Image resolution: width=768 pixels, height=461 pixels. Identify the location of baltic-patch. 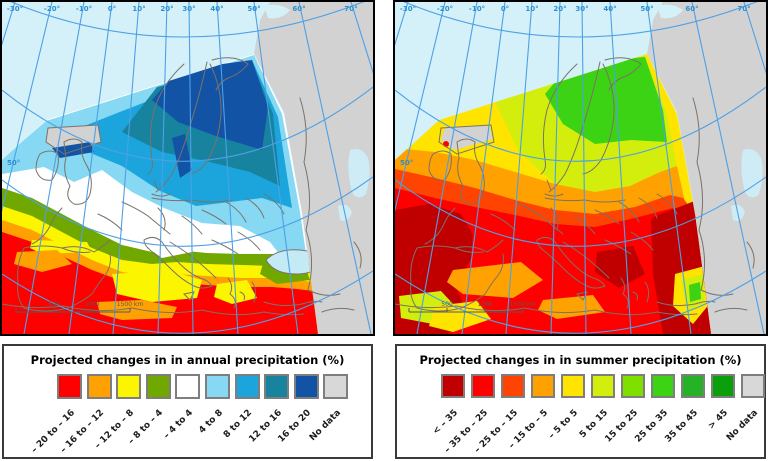
(182, 156).